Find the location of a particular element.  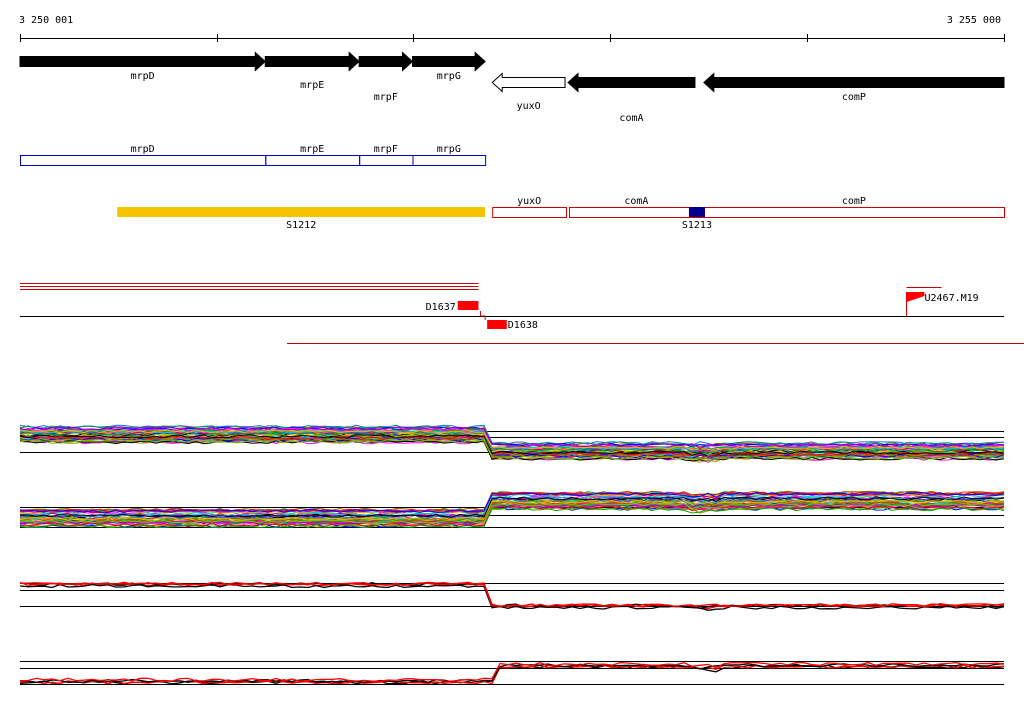

feature-D1637 is located at coordinates (468, 305).